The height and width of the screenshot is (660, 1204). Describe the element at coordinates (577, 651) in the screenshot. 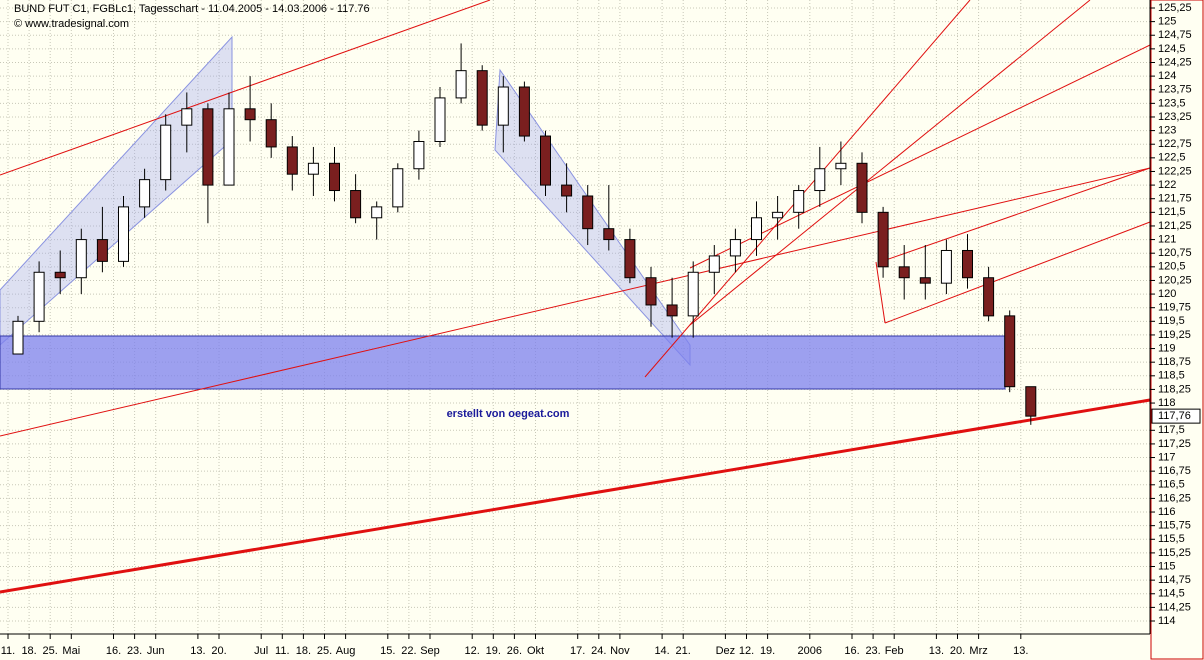

I see `x-tick-label: 17.` at that location.